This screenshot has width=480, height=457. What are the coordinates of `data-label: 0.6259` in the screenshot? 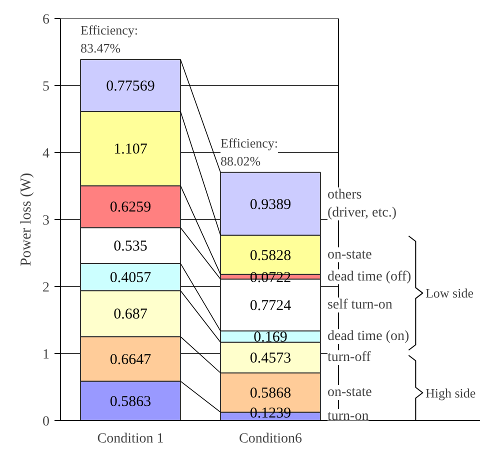 It's located at (131, 208).